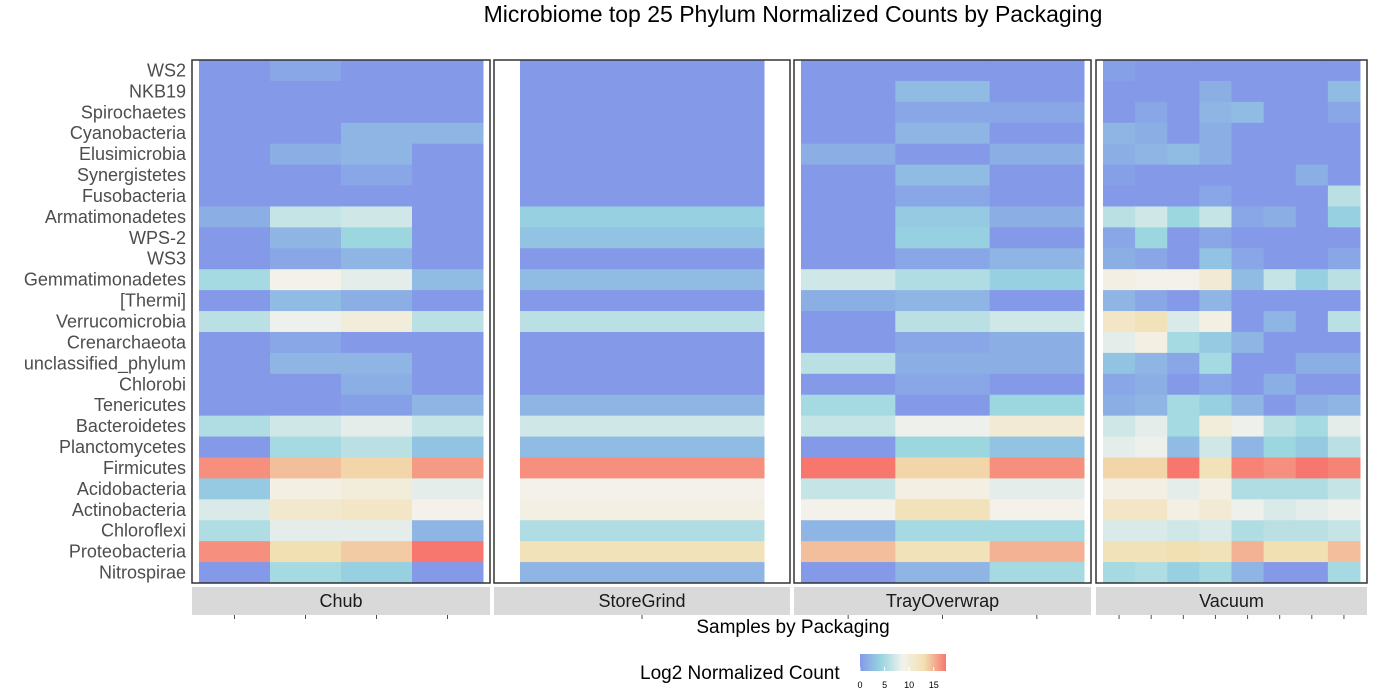 This screenshot has height=700, width=1400. What do you see at coordinates (1231, 321) in the screenshot?
I see `panel-border` at bounding box center [1231, 321].